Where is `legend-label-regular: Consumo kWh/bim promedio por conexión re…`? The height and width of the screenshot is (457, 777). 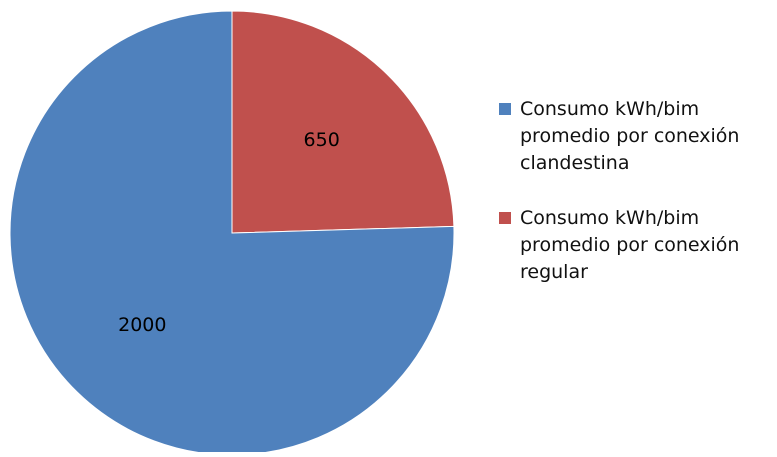 legend-label-regular: Consumo kWh/bim promedio por conexión re… is located at coordinates (630, 245).